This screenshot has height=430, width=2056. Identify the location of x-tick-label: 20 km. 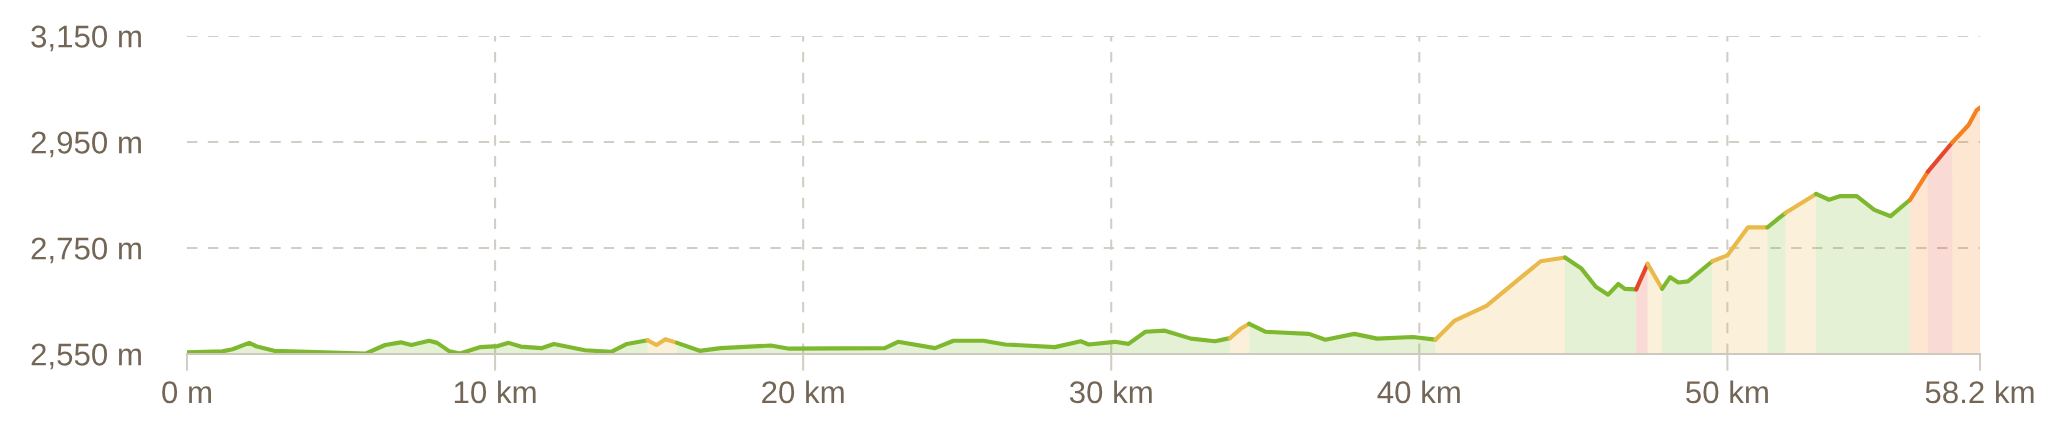
(803, 392).